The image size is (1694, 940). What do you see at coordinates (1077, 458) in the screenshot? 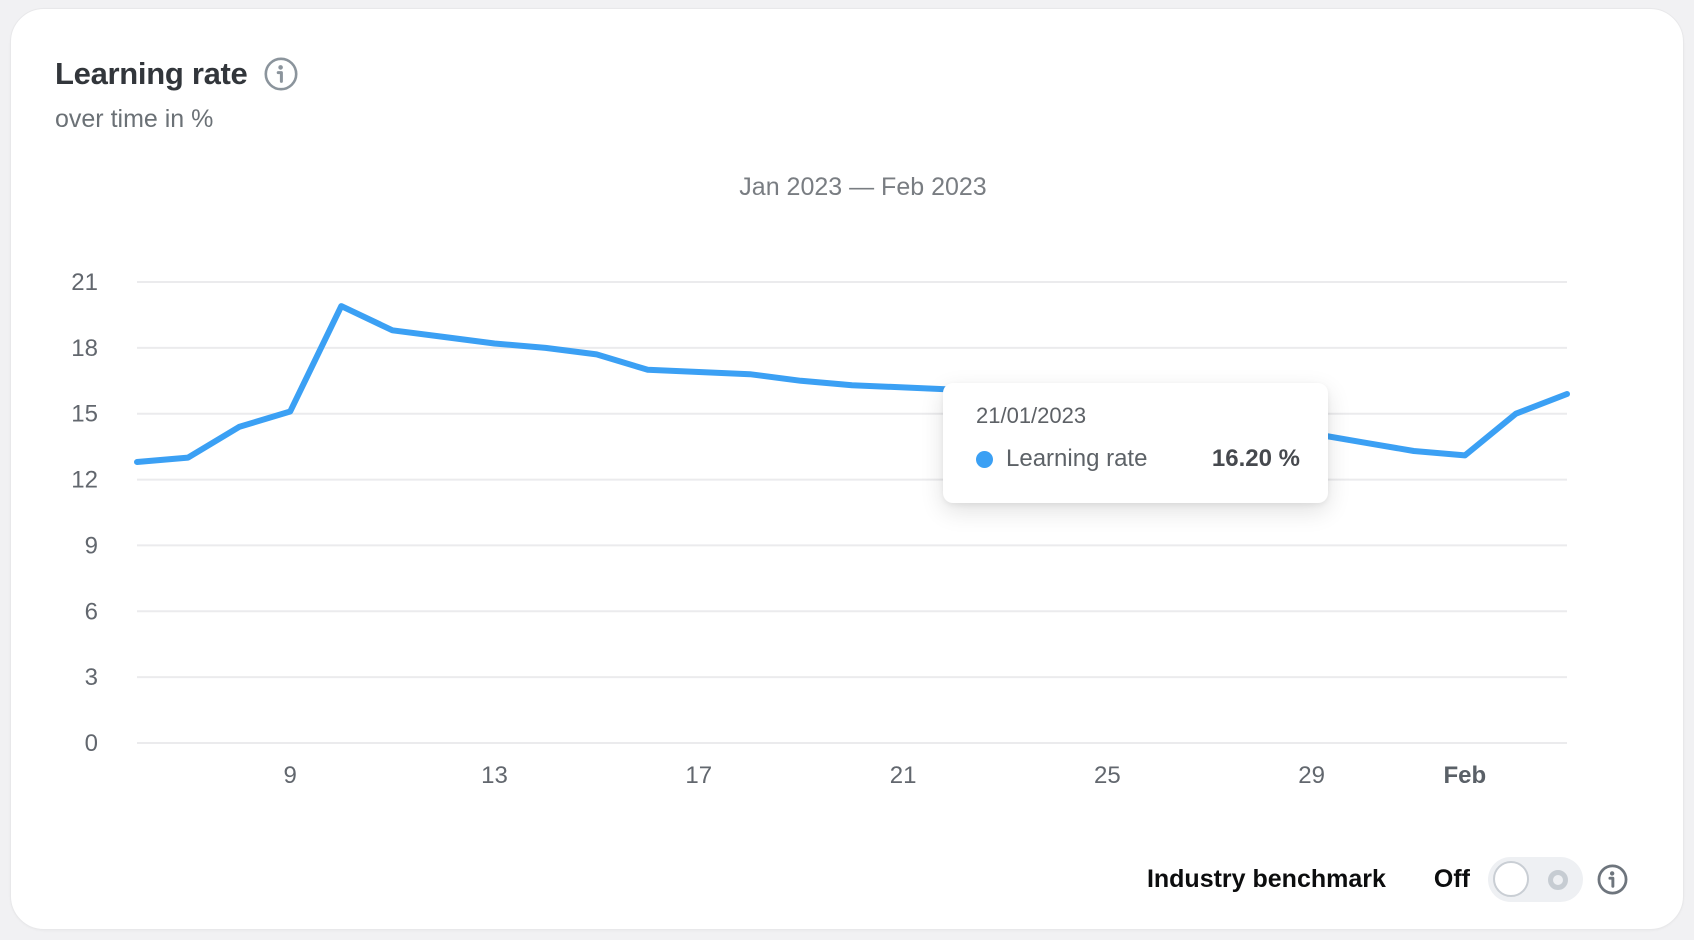
I see `tooltip-series-label: Learning rate` at bounding box center [1077, 458].